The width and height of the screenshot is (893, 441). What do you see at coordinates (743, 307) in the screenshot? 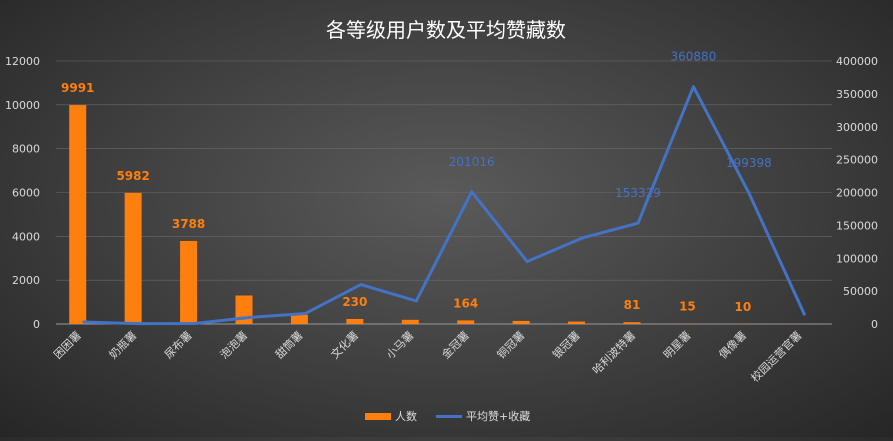
I see `bar-data-label: 10` at bounding box center [743, 307].